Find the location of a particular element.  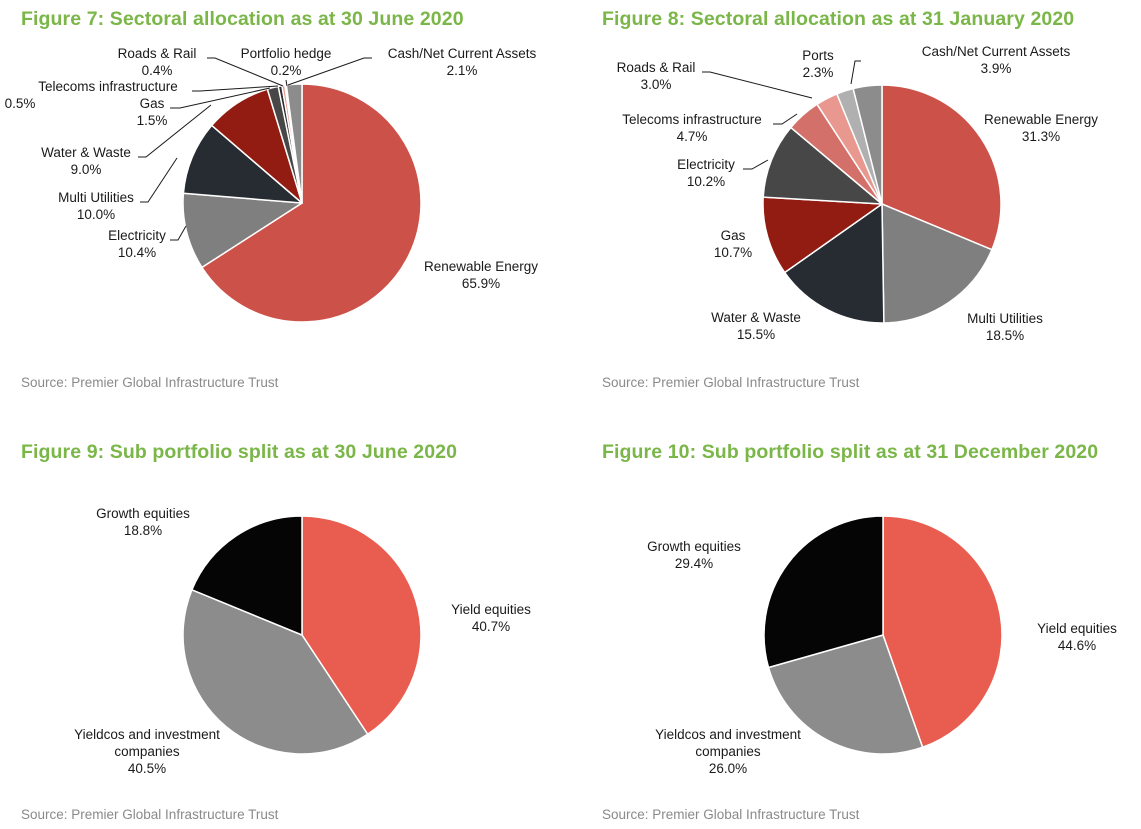

fig7-value-label: 0.4% is located at coordinates (157, 70).